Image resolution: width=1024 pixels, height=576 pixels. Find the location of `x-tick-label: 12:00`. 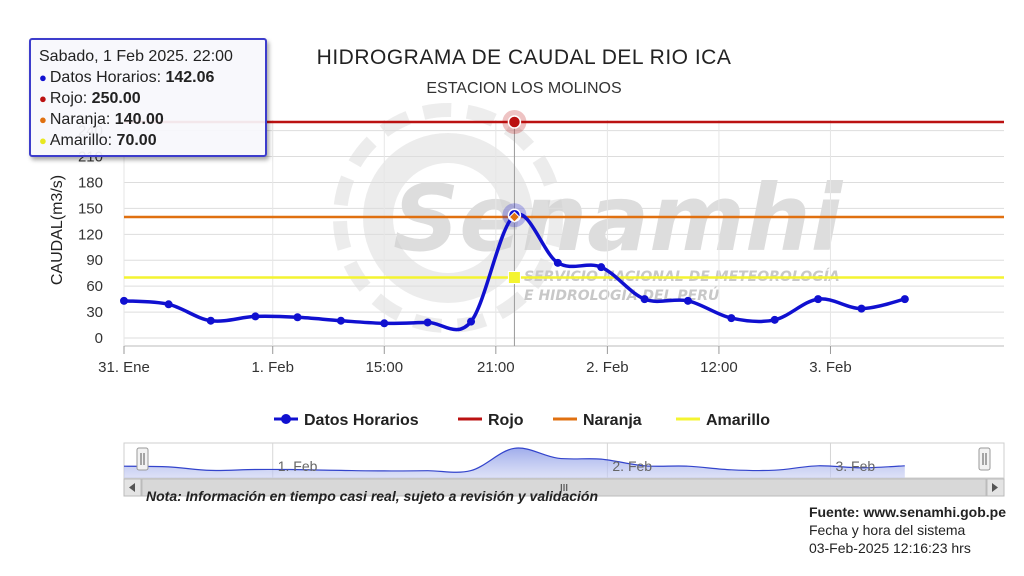

x-tick-label: 12:00 is located at coordinates (719, 367).